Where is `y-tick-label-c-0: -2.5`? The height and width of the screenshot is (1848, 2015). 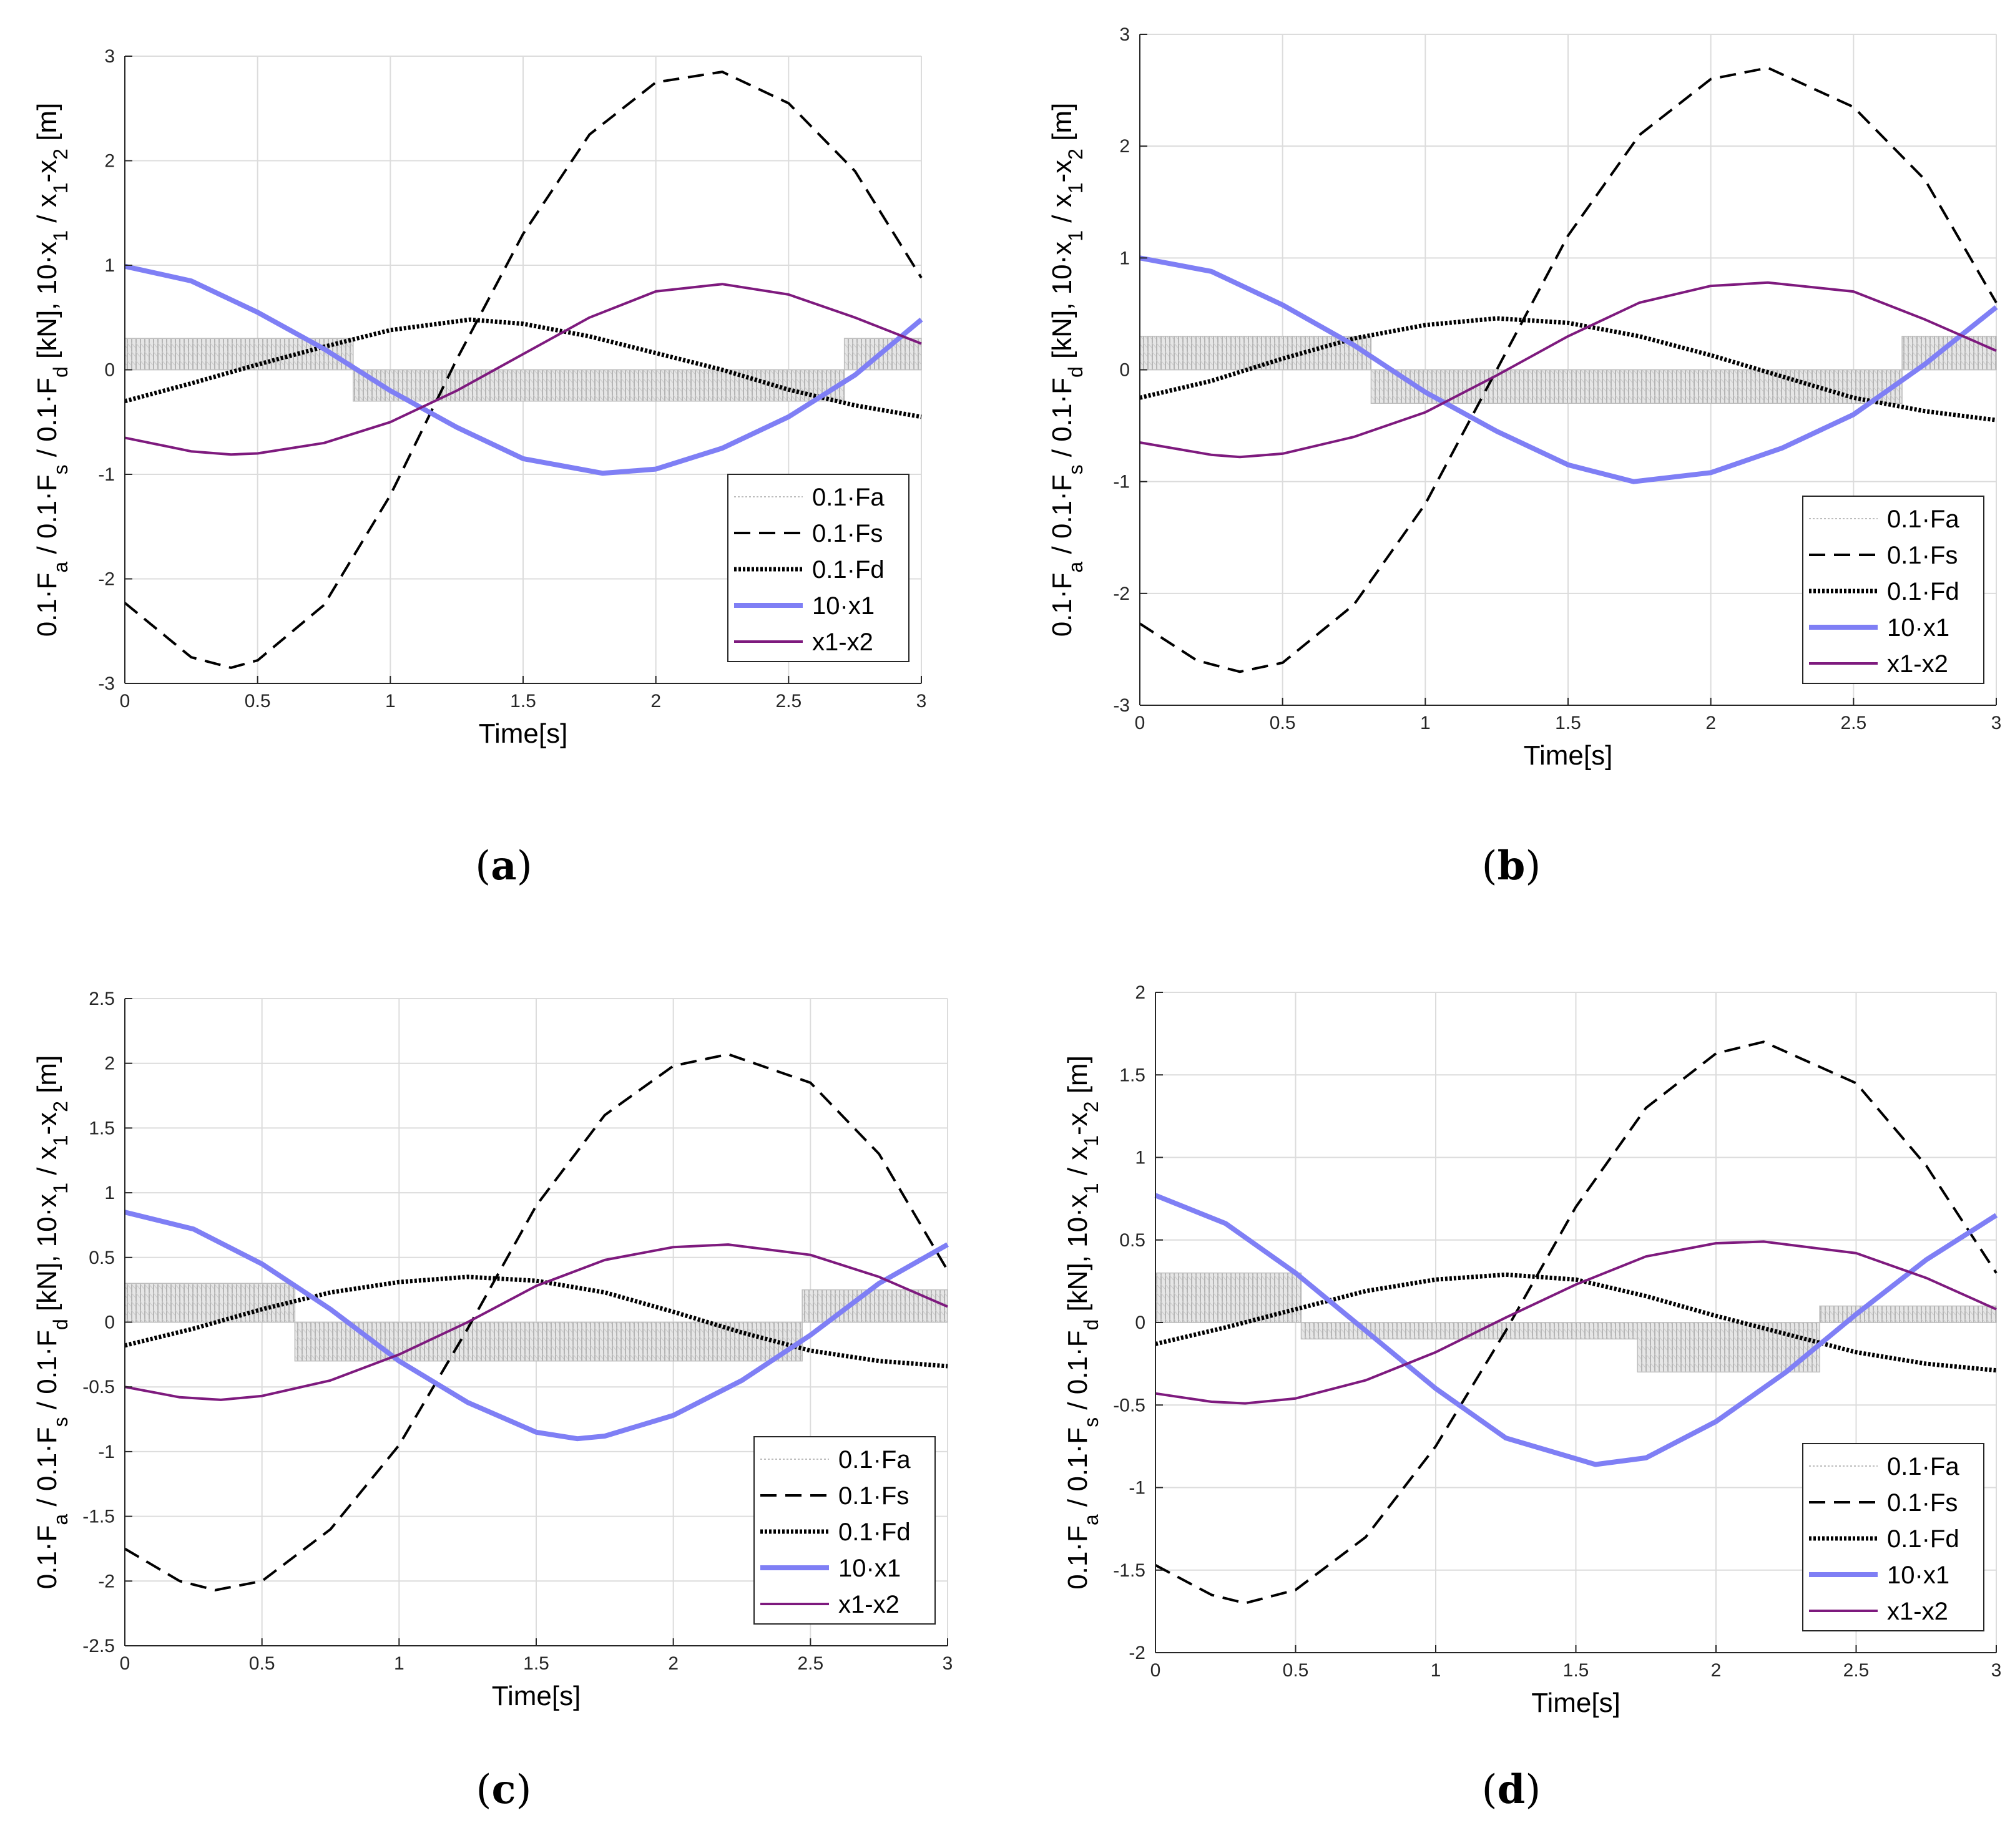 y-tick-label-c-0: -2.5 is located at coordinates (98, 1646).